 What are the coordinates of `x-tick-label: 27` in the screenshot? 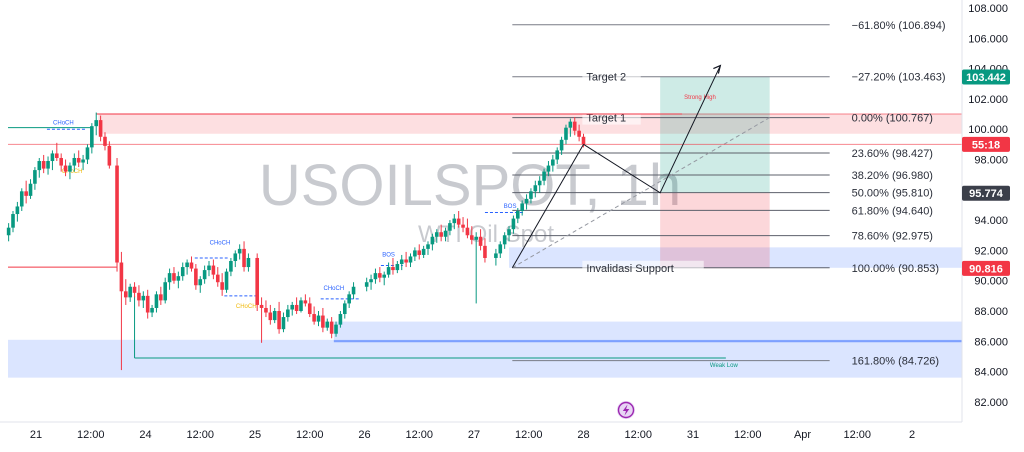 It's located at (474, 435).